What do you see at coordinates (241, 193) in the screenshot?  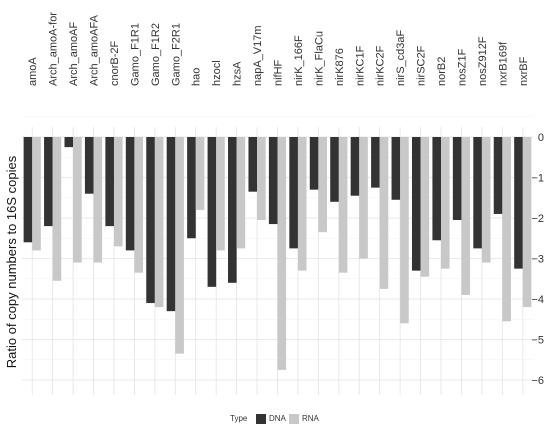 I see `bar-rna-hzsa` at bounding box center [241, 193].